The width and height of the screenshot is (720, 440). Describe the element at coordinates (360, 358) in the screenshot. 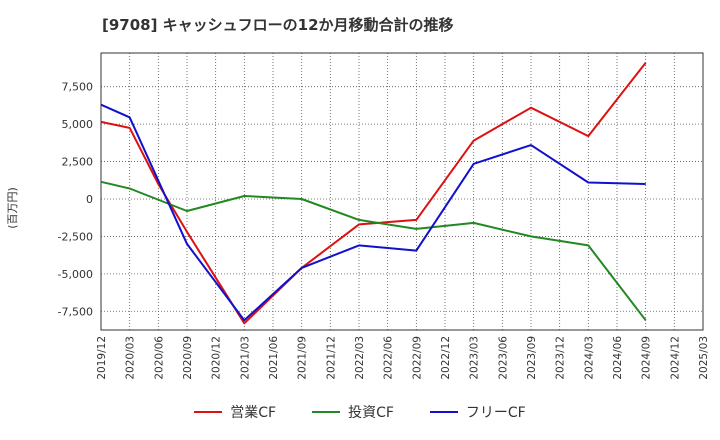

I see `x-tick-label: 2022/03` at that location.